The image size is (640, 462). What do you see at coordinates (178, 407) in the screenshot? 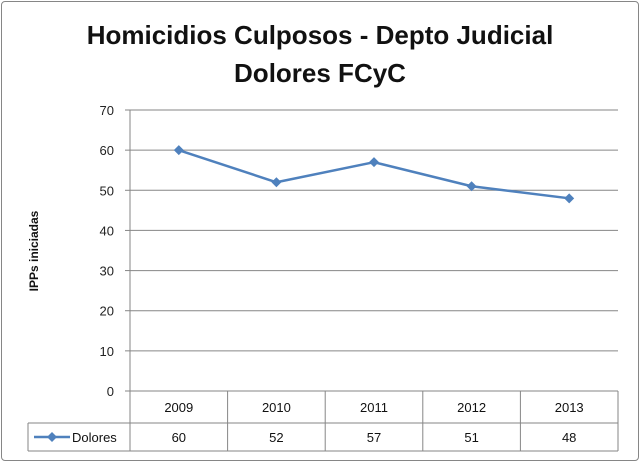
I see `x-tick-label-2009: 2009` at bounding box center [178, 407].